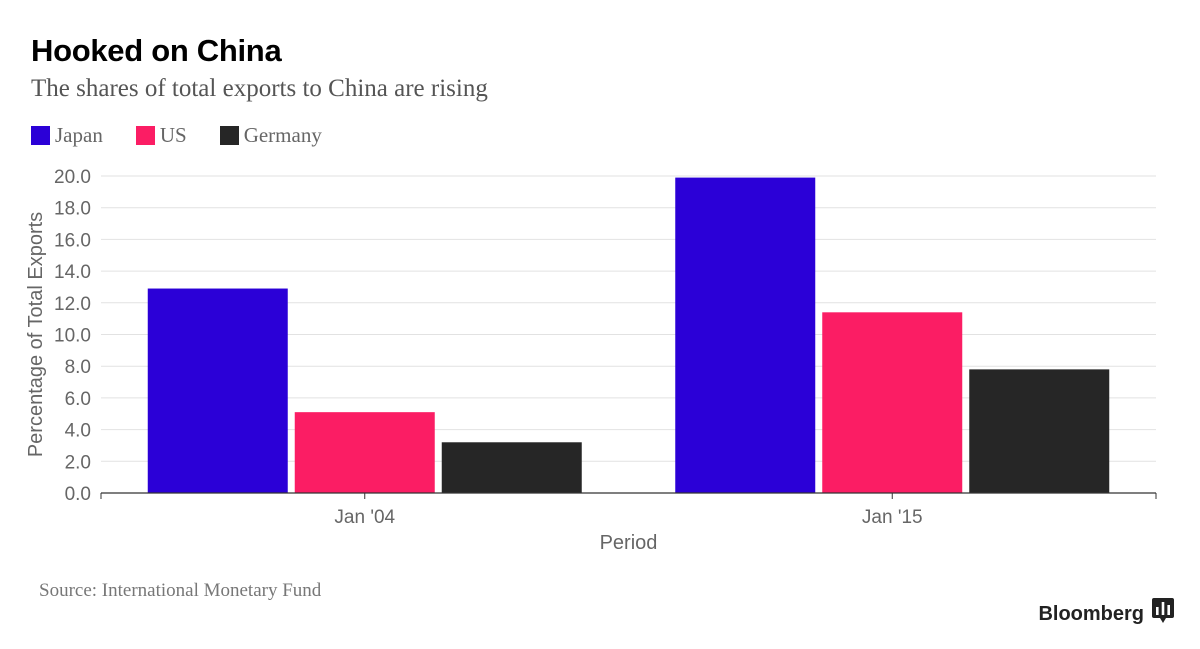 This screenshot has width=1200, height=649. Describe the element at coordinates (72, 304) in the screenshot. I see `y-tick-label: 12.0` at that location.